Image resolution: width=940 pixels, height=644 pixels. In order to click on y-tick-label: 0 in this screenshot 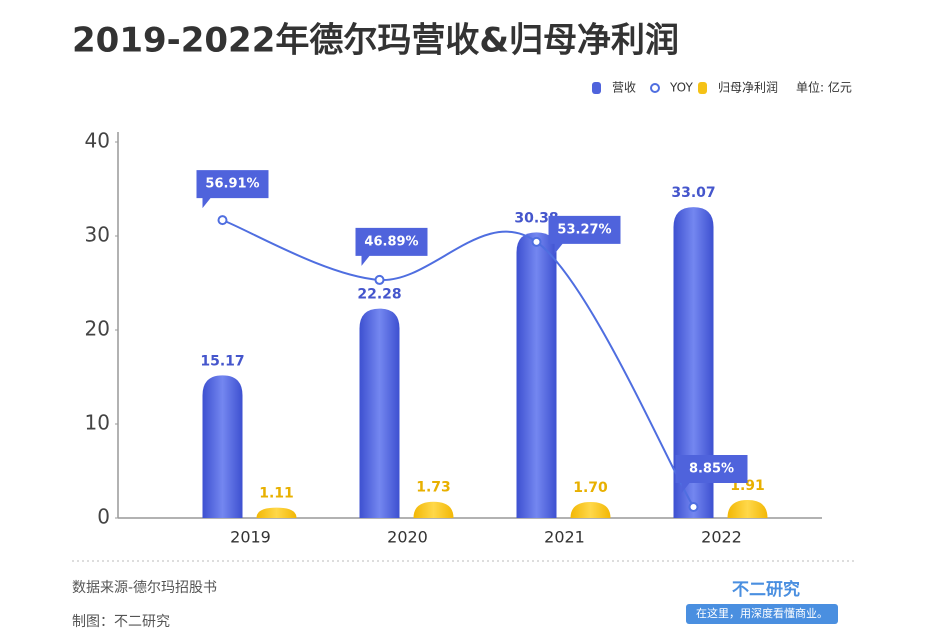, I will do `click(103, 517)`.